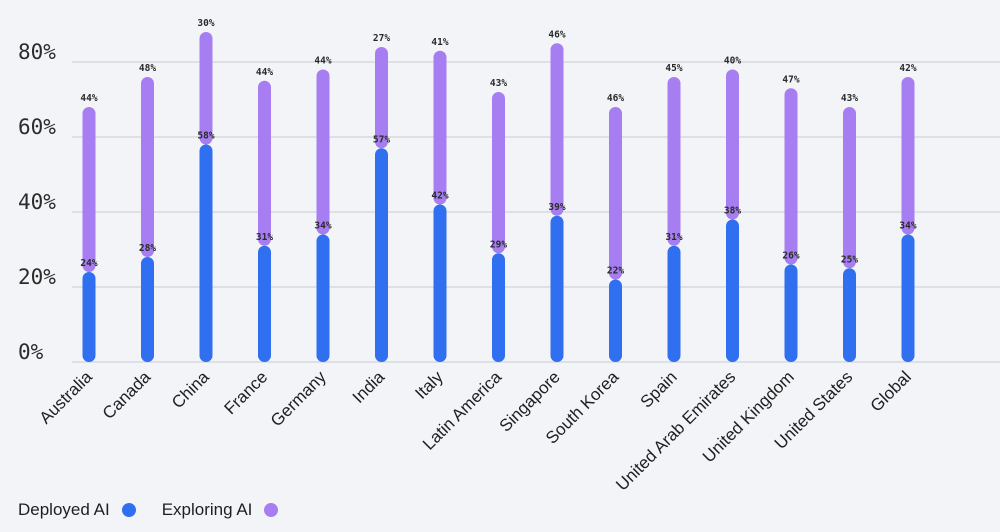 This screenshot has height=532, width=1000. I want to click on bar-exploring-united-states, so click(849, 188).